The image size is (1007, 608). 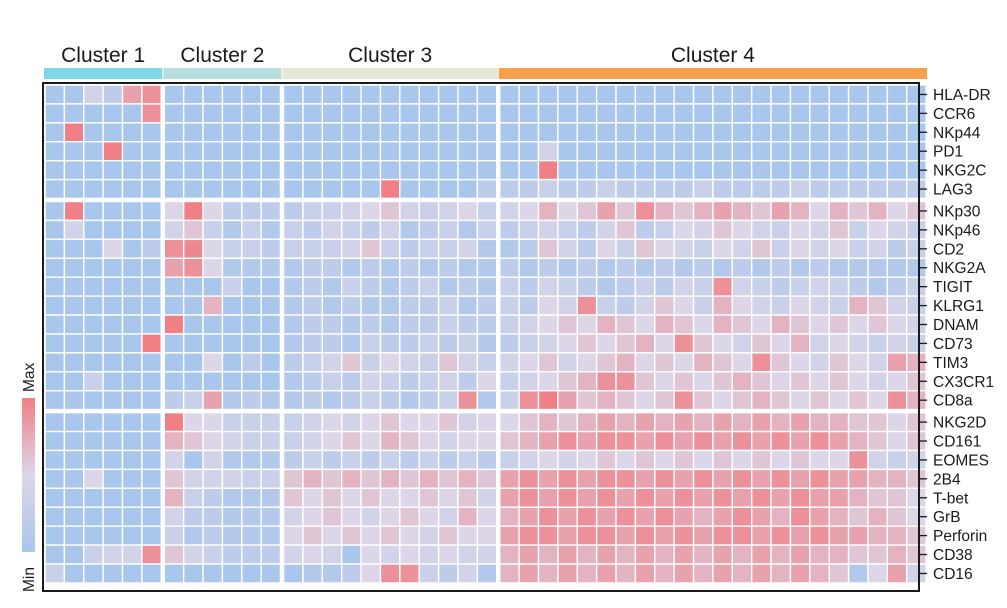 I want to click on cluster-label: Cluster 3, so click(x=390, y=55).